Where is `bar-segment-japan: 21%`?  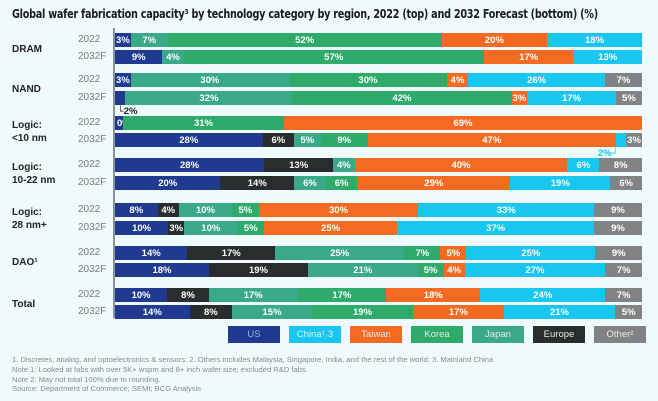
bar-segment-japan: 21% is located at coordinates (363, 270).